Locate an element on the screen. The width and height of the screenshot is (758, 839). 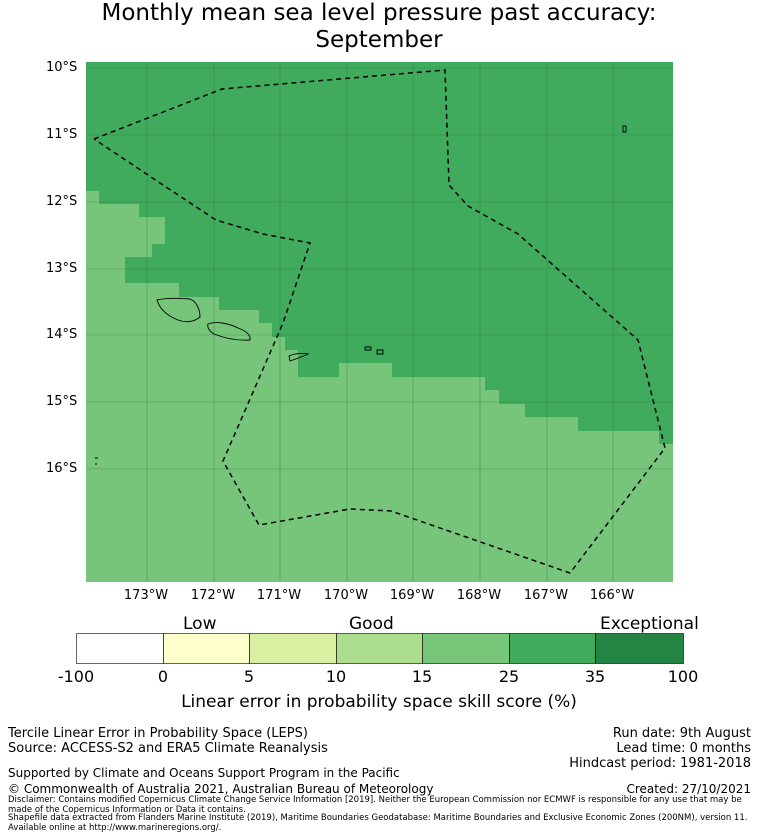
lat-label: 11°S is located at coordinates (62, 134).